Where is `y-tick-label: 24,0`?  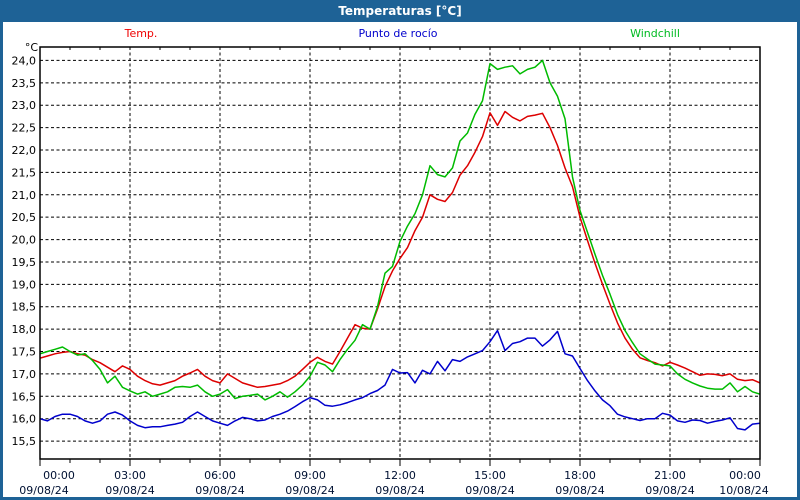
y-tick-label: 24,0 is located at coordinates (24, 60).